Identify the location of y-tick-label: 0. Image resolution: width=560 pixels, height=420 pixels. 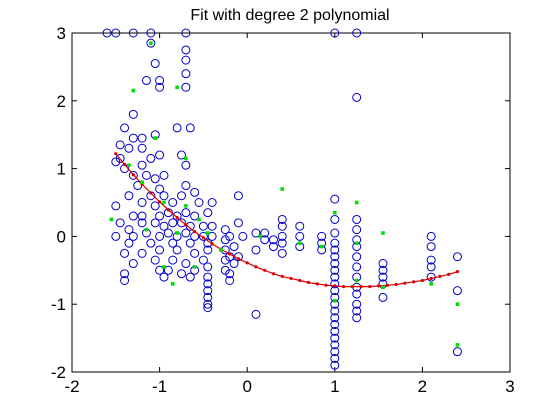
(61, 236).